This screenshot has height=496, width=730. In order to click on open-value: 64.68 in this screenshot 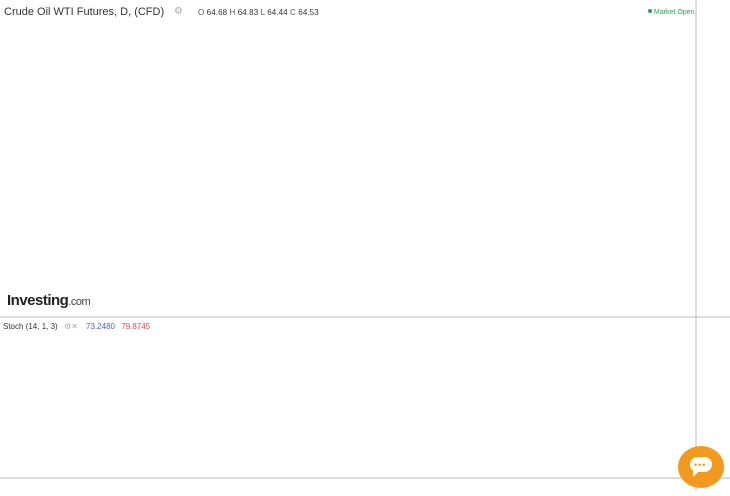, I will do `click(217, 12)`.